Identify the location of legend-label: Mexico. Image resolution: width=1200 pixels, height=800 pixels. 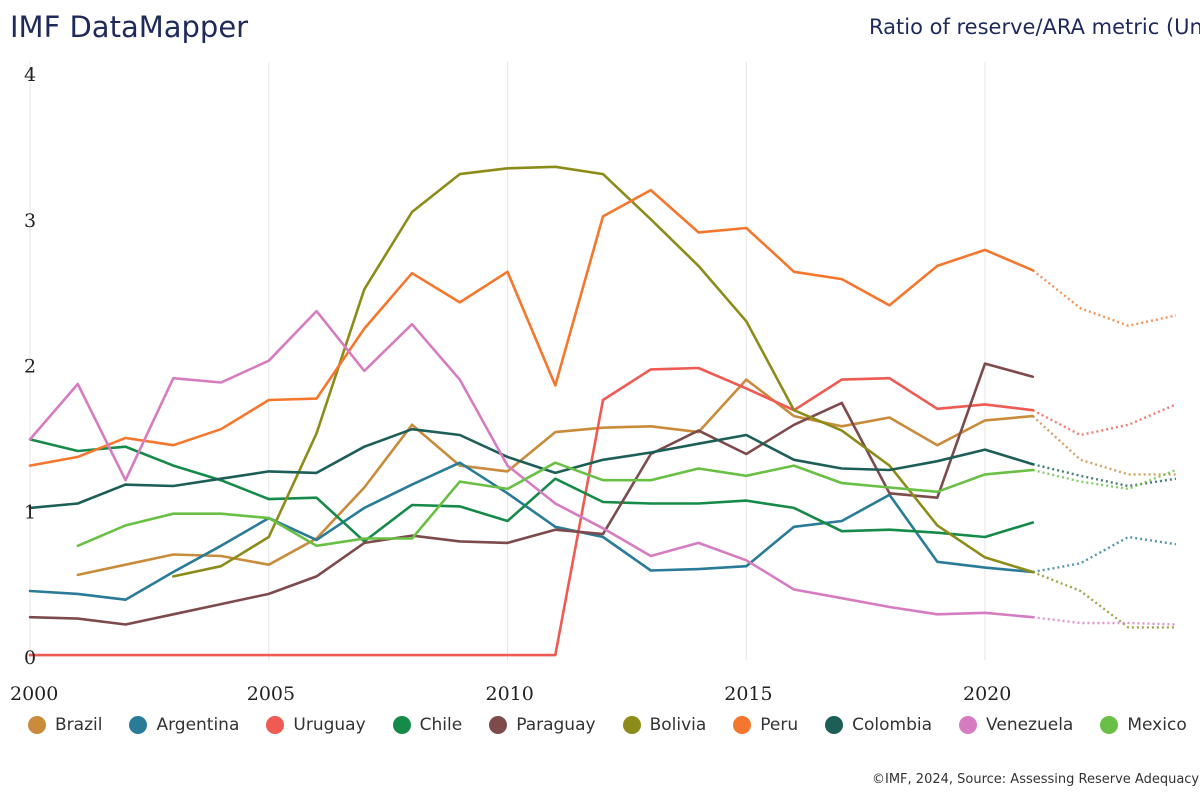
(1157, 725).